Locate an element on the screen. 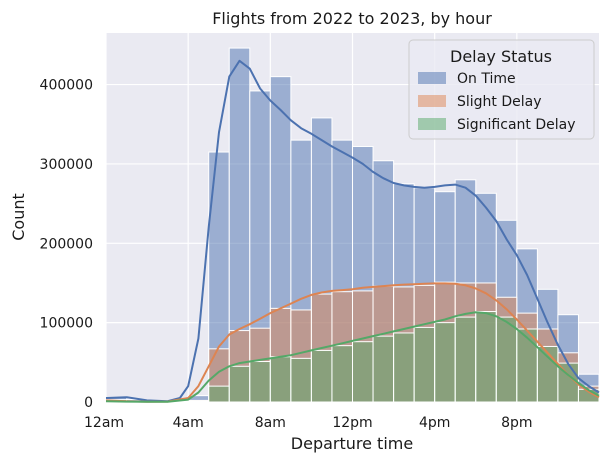  legend-item-on-time: On Time is located at coordinates (467, 79).